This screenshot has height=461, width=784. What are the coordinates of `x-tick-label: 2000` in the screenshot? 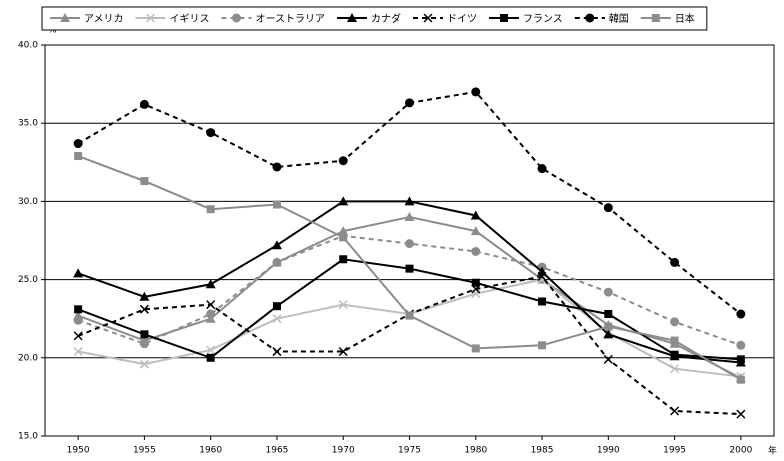 It's located at (740, 451).